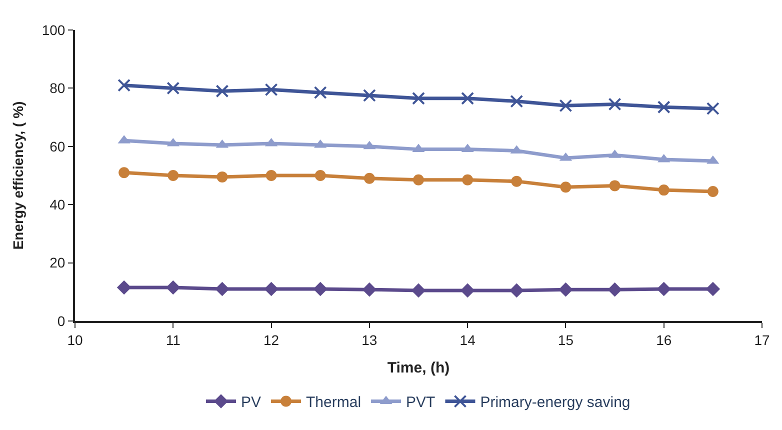 This screenshot has width=782, height=430. I want to click on x-tick-label: 12, so click(272, 340).